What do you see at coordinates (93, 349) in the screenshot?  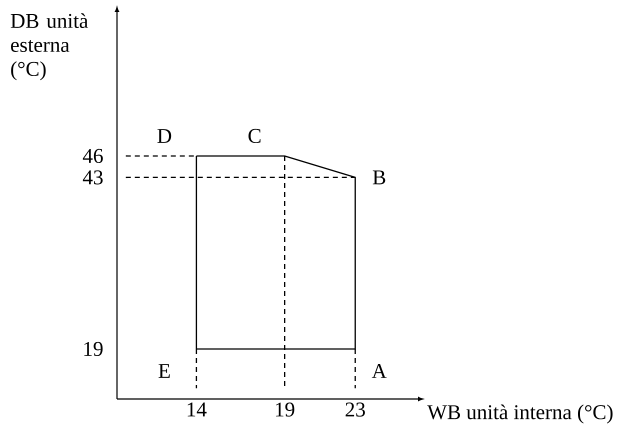 I see `y-tick-label: 19` at bounding box center [93, 349].